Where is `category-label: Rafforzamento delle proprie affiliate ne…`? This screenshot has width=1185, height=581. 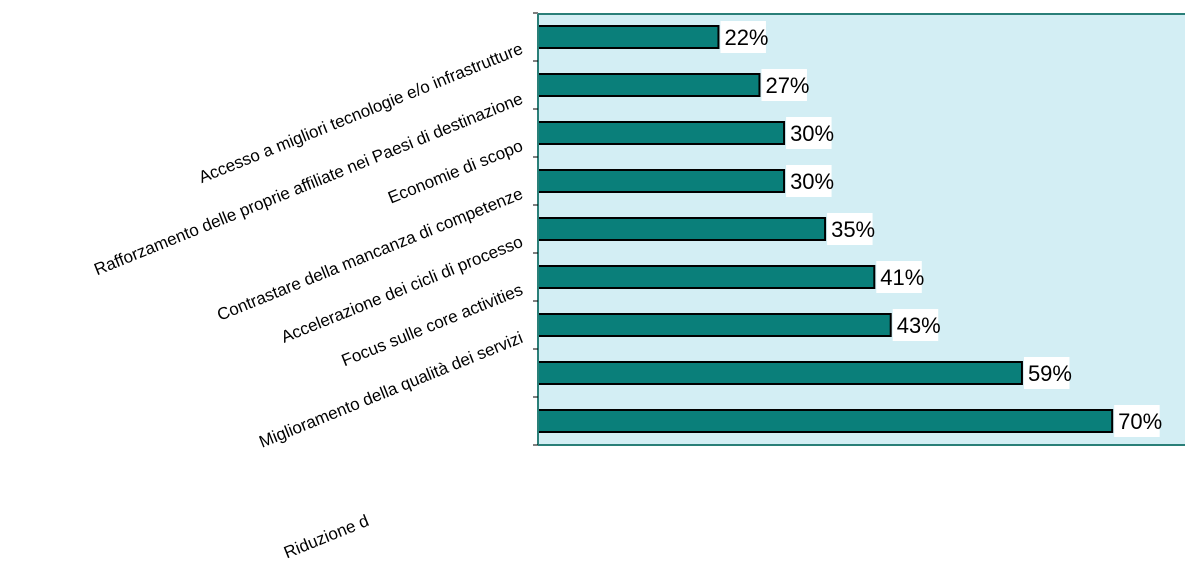 category-label: Rafforzamento delle proprie affiliate ne… is located at coordinates (308, 184).